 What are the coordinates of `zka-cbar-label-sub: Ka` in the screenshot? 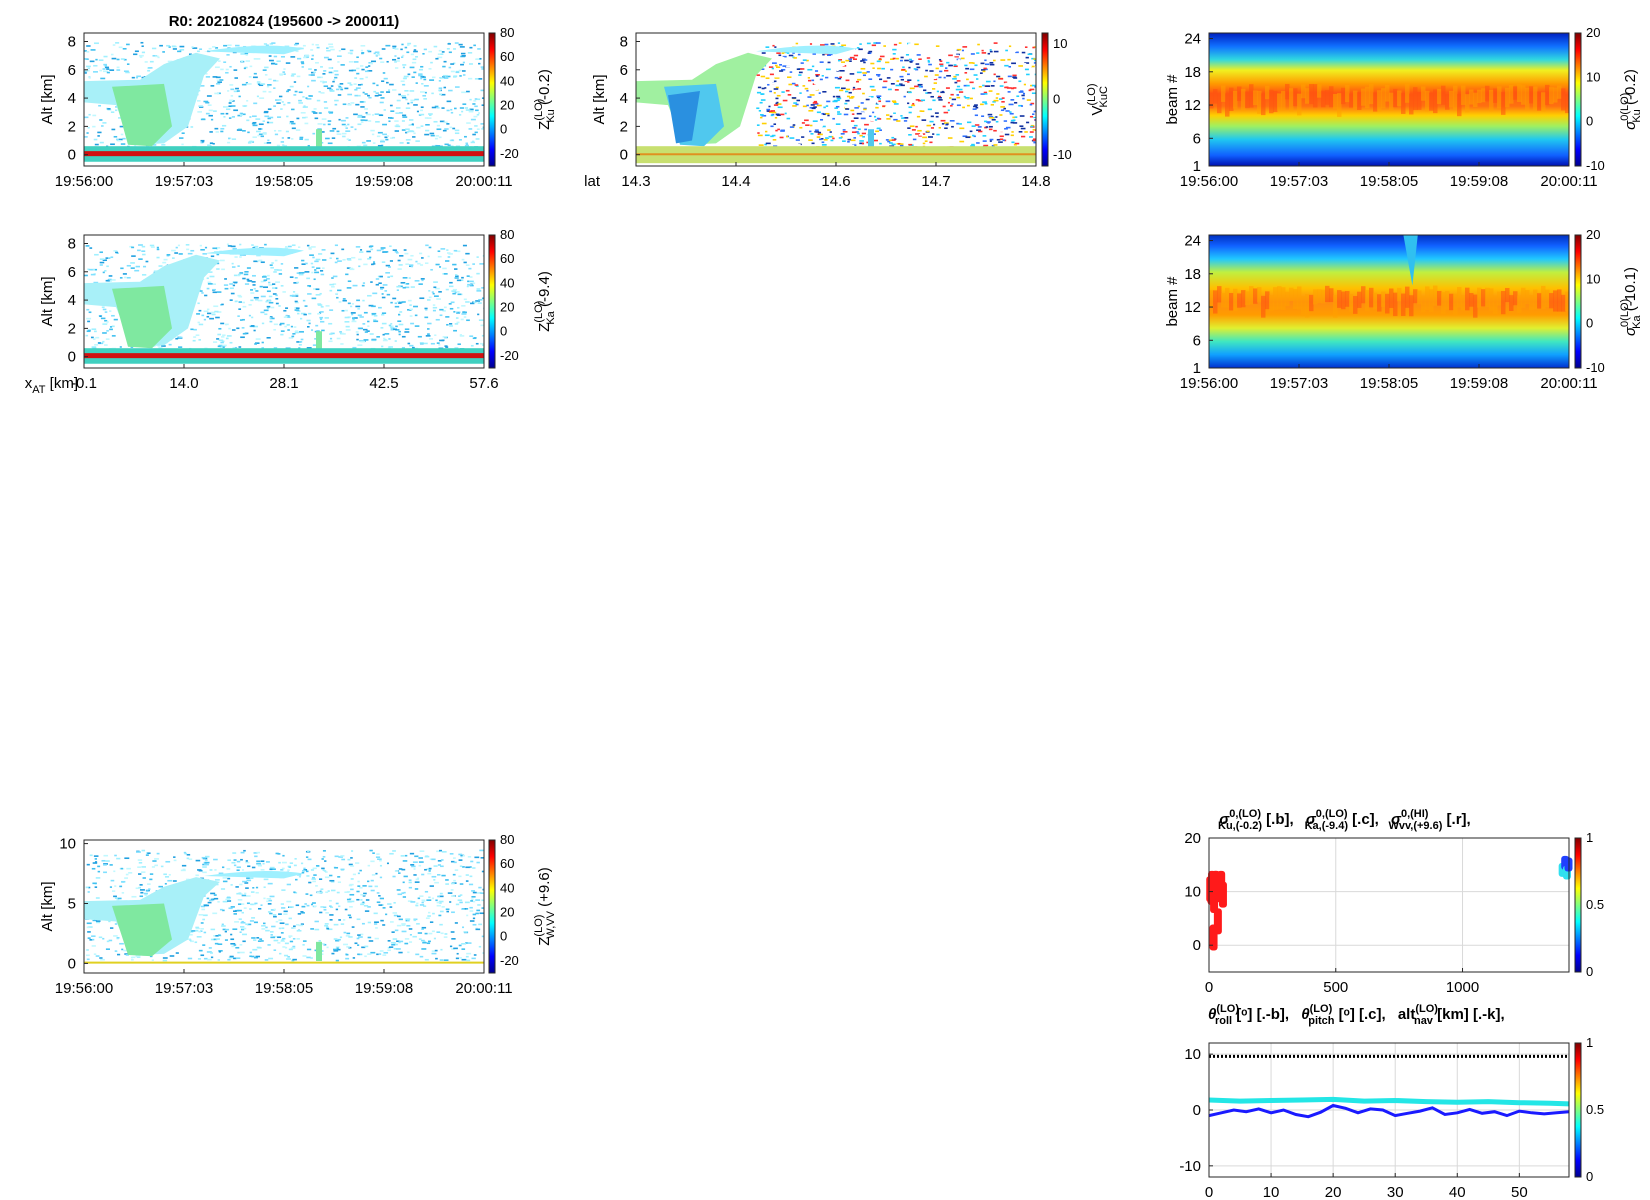 It's located at (551, 317).